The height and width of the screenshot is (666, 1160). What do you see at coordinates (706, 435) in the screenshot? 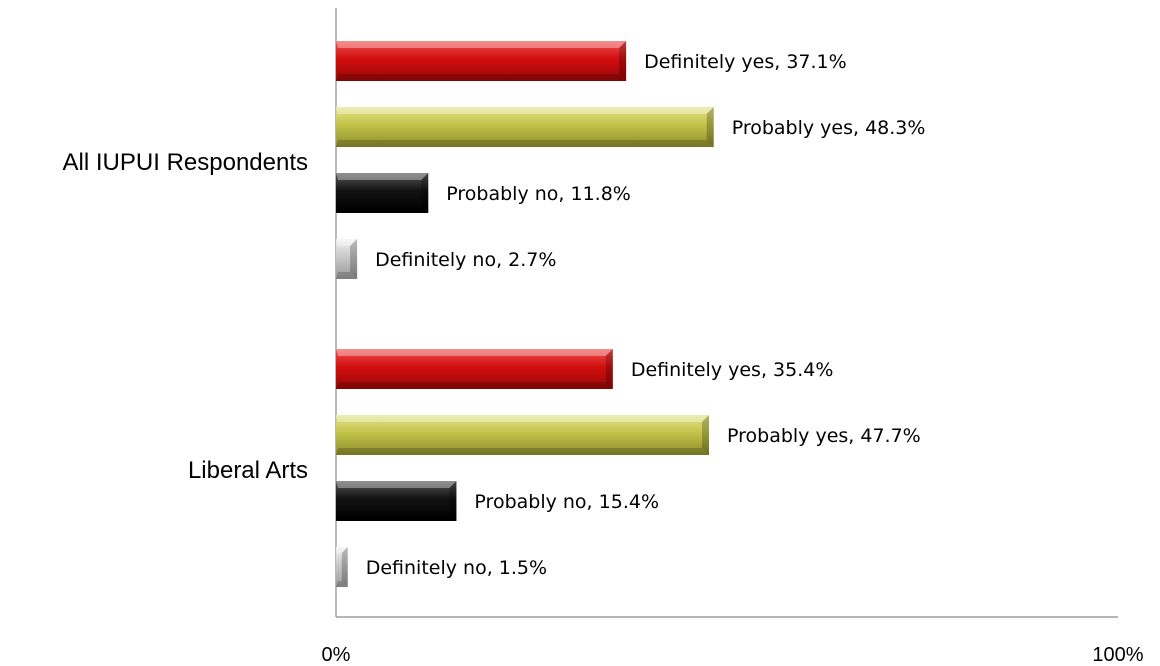
I see `bar-liberal-arts-probably-yes-bevel-end` at bounding box center [706, 435].